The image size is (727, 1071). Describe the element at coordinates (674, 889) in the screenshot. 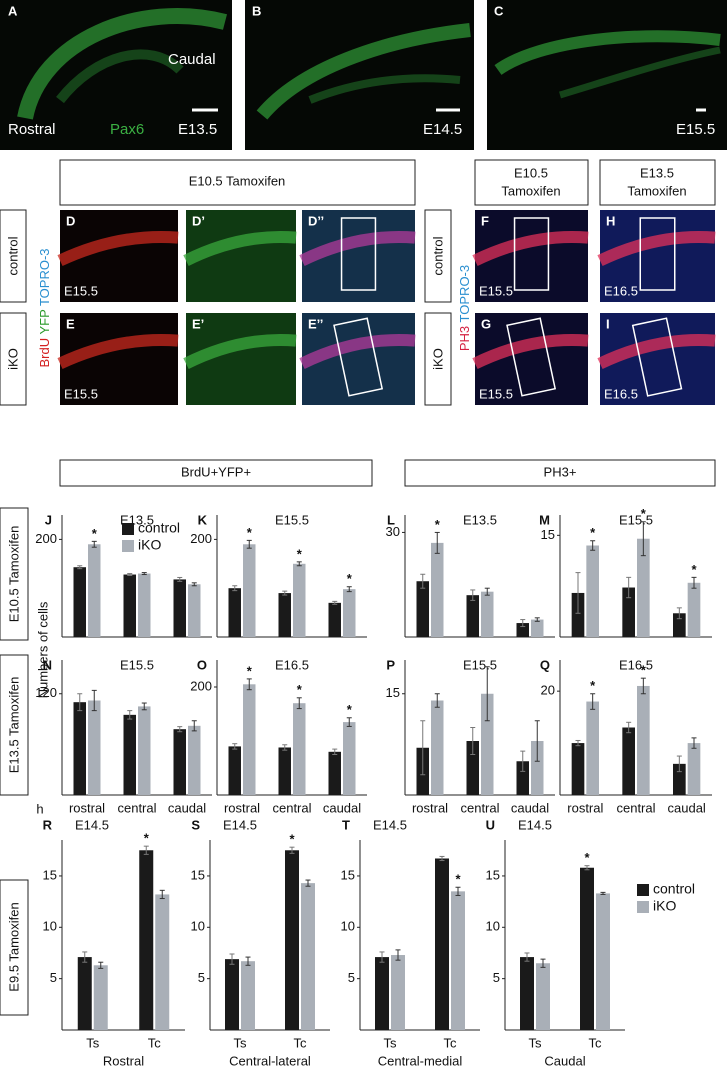

I see `legend-label: control` at that location.